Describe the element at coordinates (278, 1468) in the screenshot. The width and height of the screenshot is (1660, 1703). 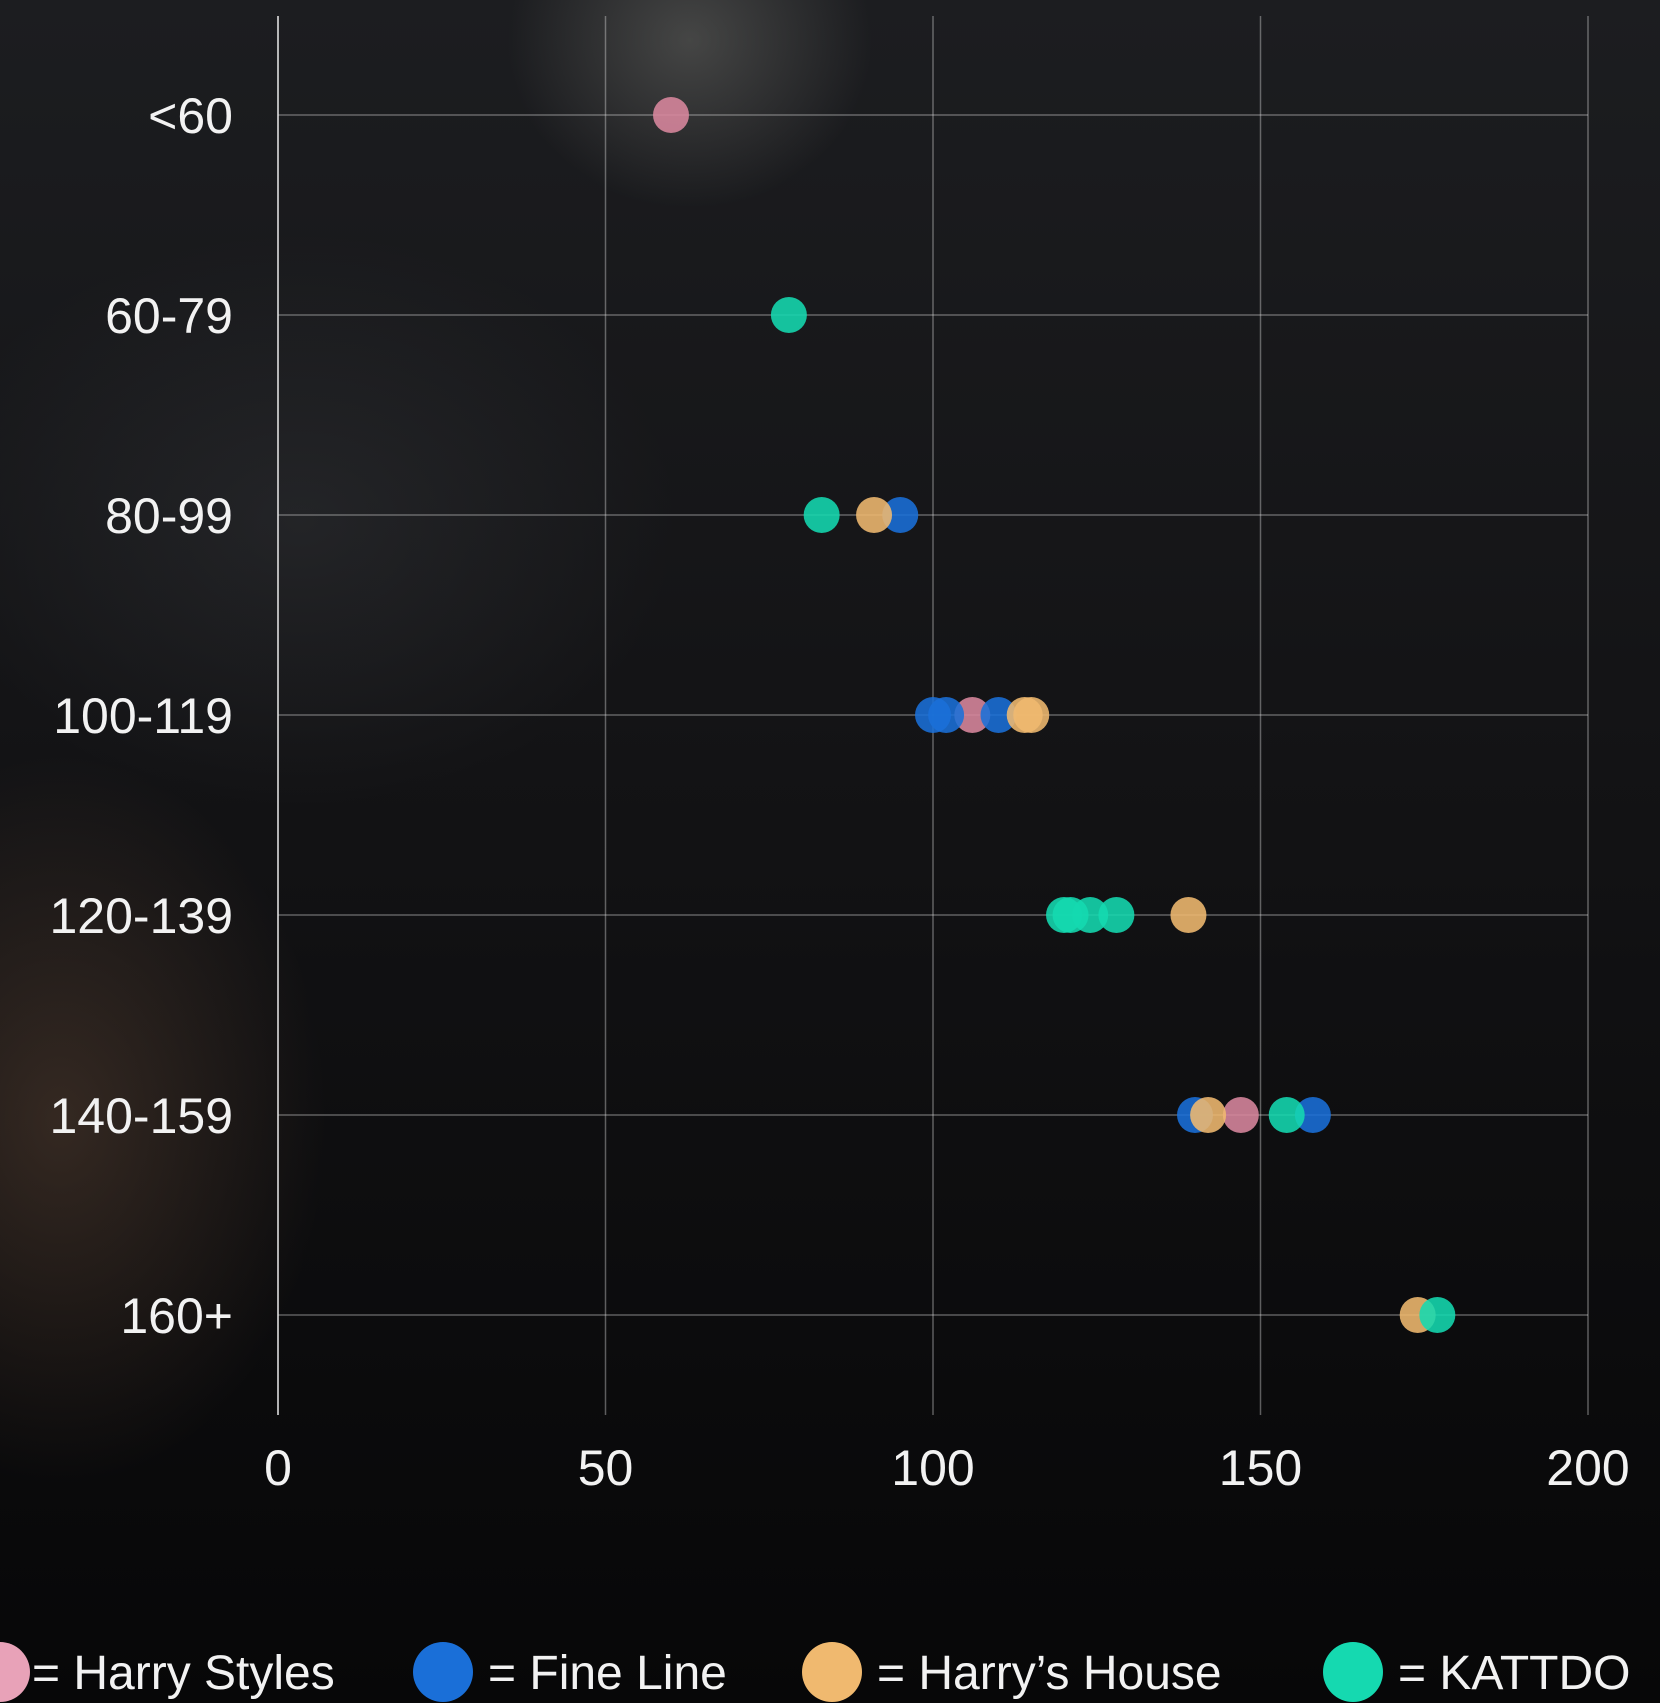
I see `x-tick-label: 0` at that location.